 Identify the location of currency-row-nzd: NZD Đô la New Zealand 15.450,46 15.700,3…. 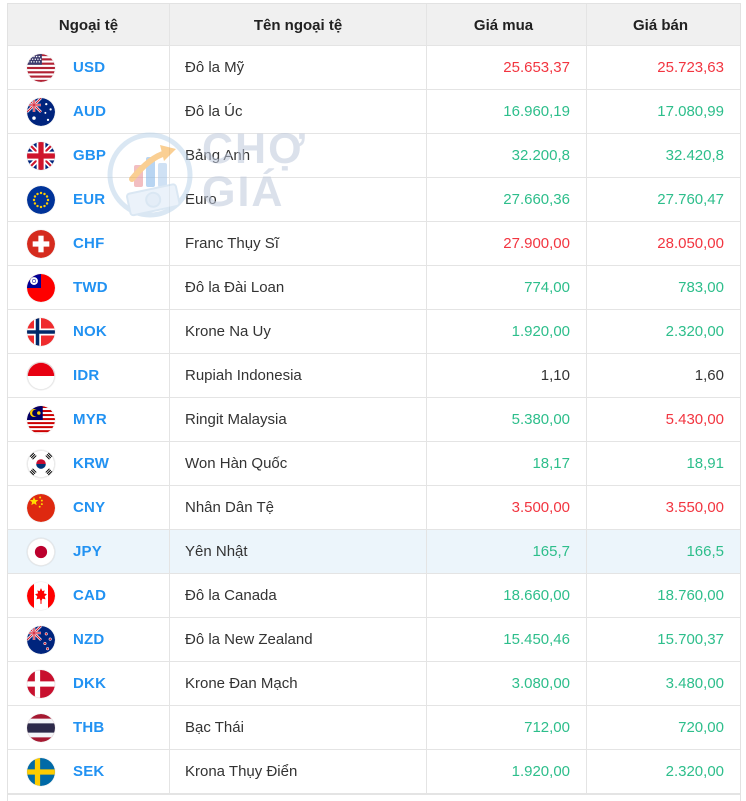
(374, 640).